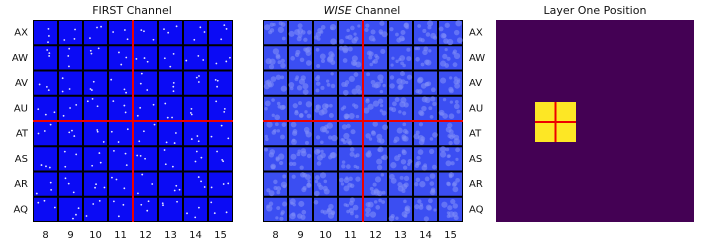  I want to click on panel-title: FIRST Channel, so click(132, 10).